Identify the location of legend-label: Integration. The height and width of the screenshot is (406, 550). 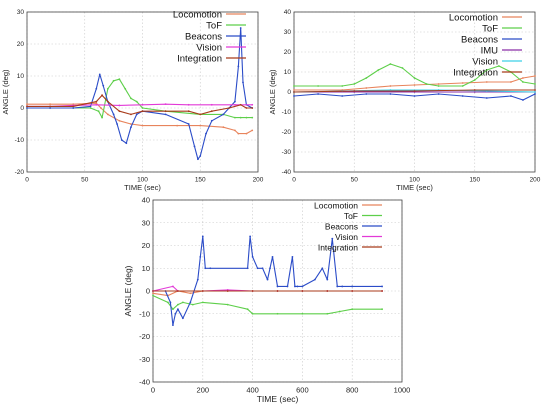
(199, 59).